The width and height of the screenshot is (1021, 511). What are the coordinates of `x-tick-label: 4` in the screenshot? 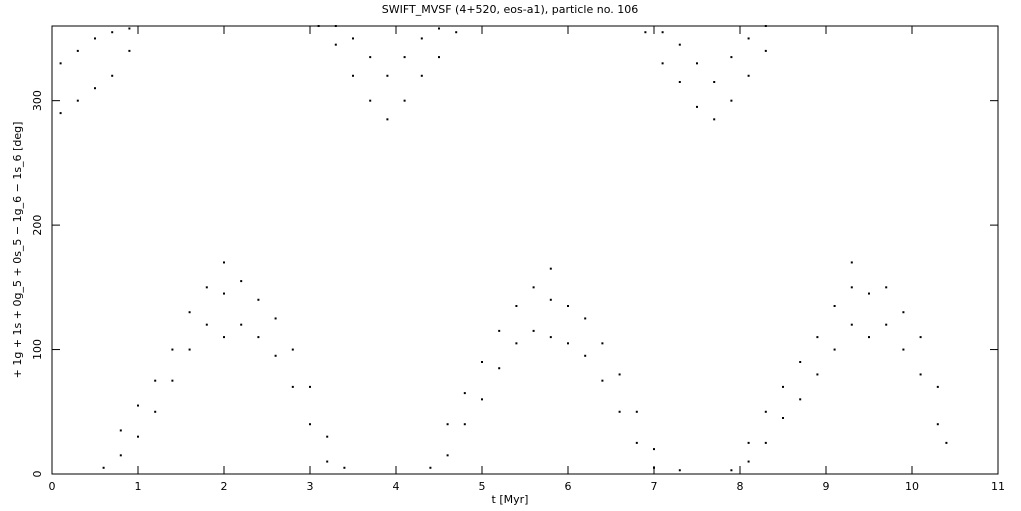 It's located at (396, 486).